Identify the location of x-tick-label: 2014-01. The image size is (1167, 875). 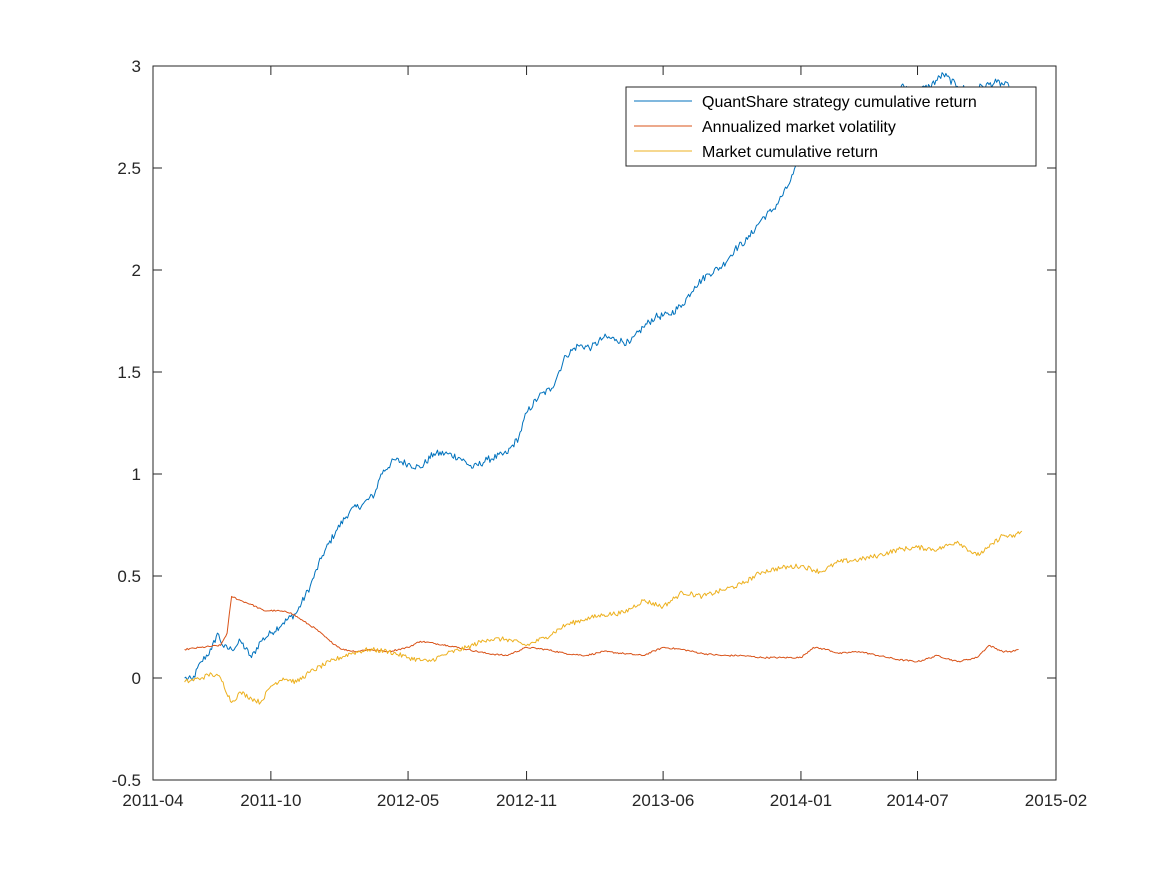
(801, 800).